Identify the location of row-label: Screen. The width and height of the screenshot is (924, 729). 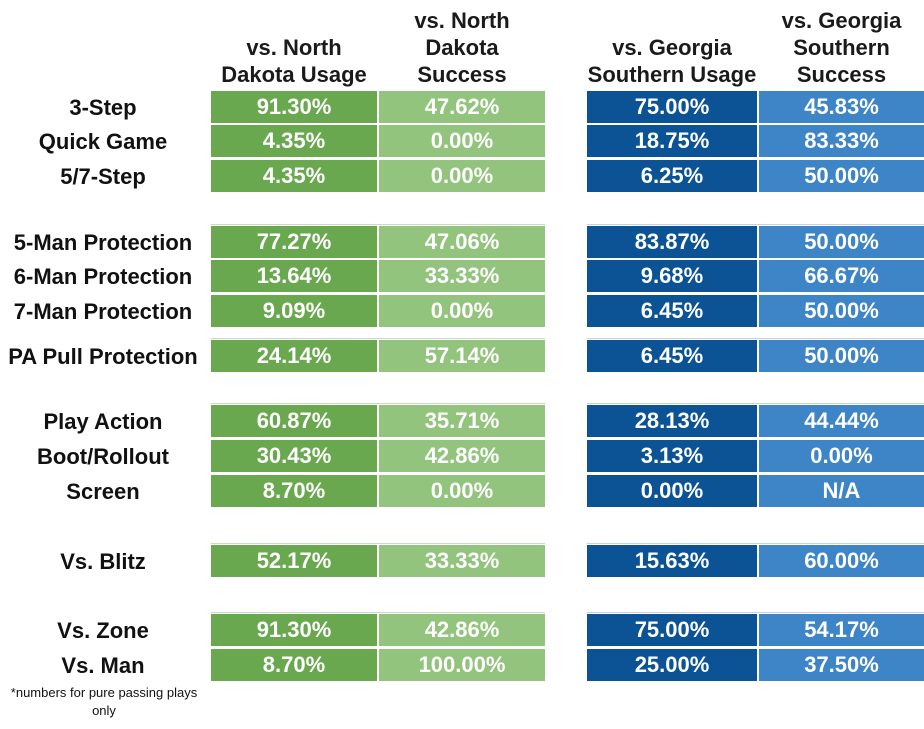
(103, 491).